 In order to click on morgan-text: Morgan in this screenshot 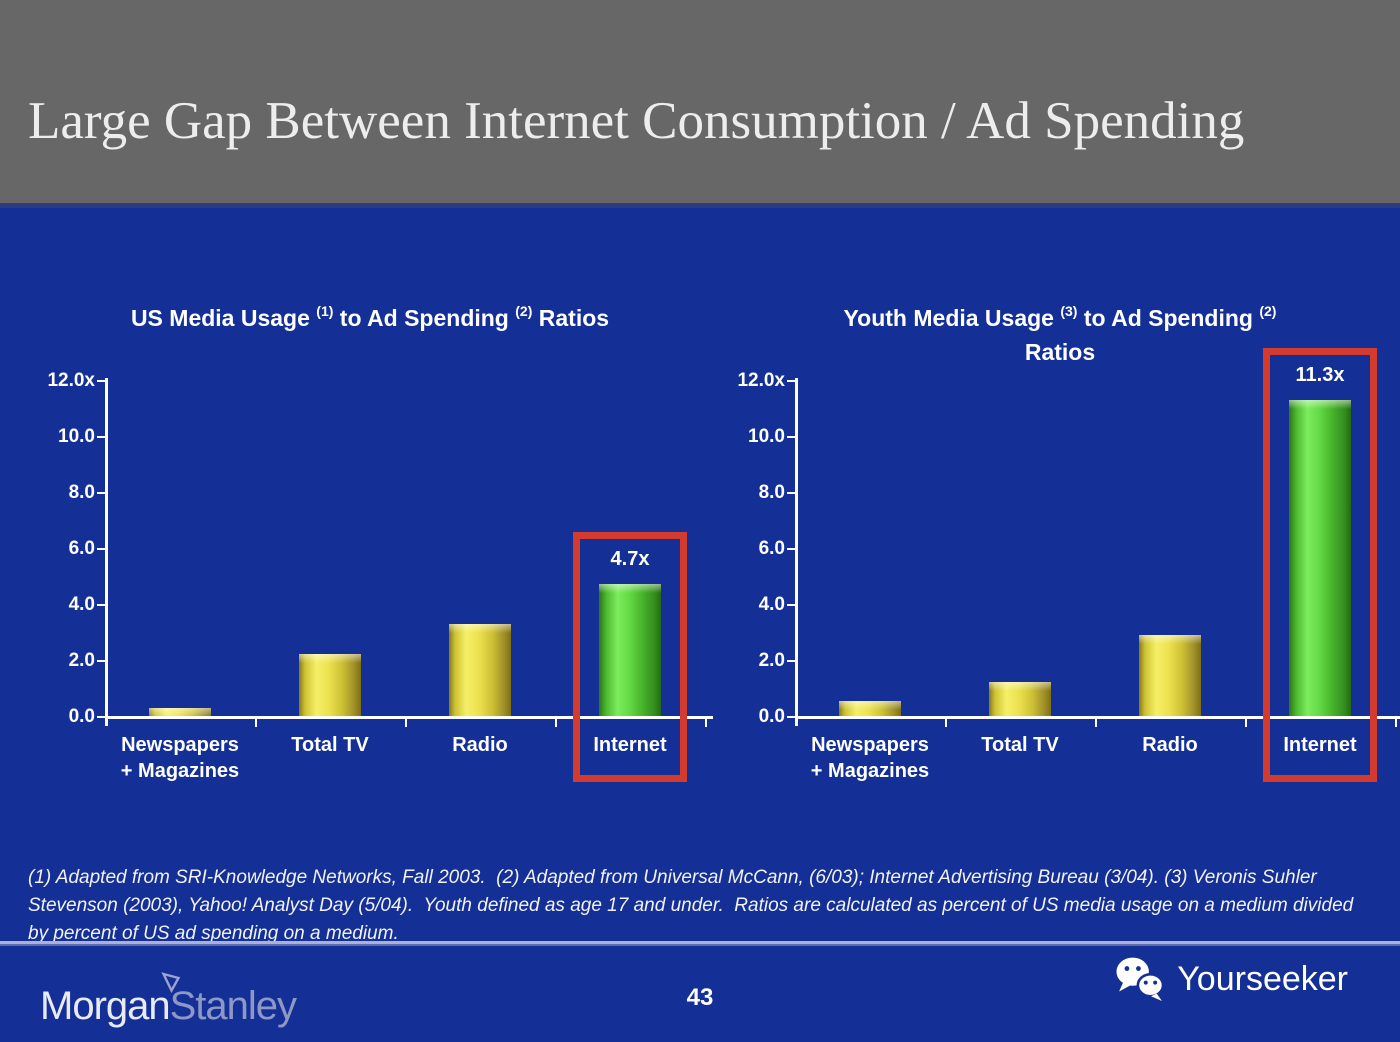, I will do `click(105, 1006)`.